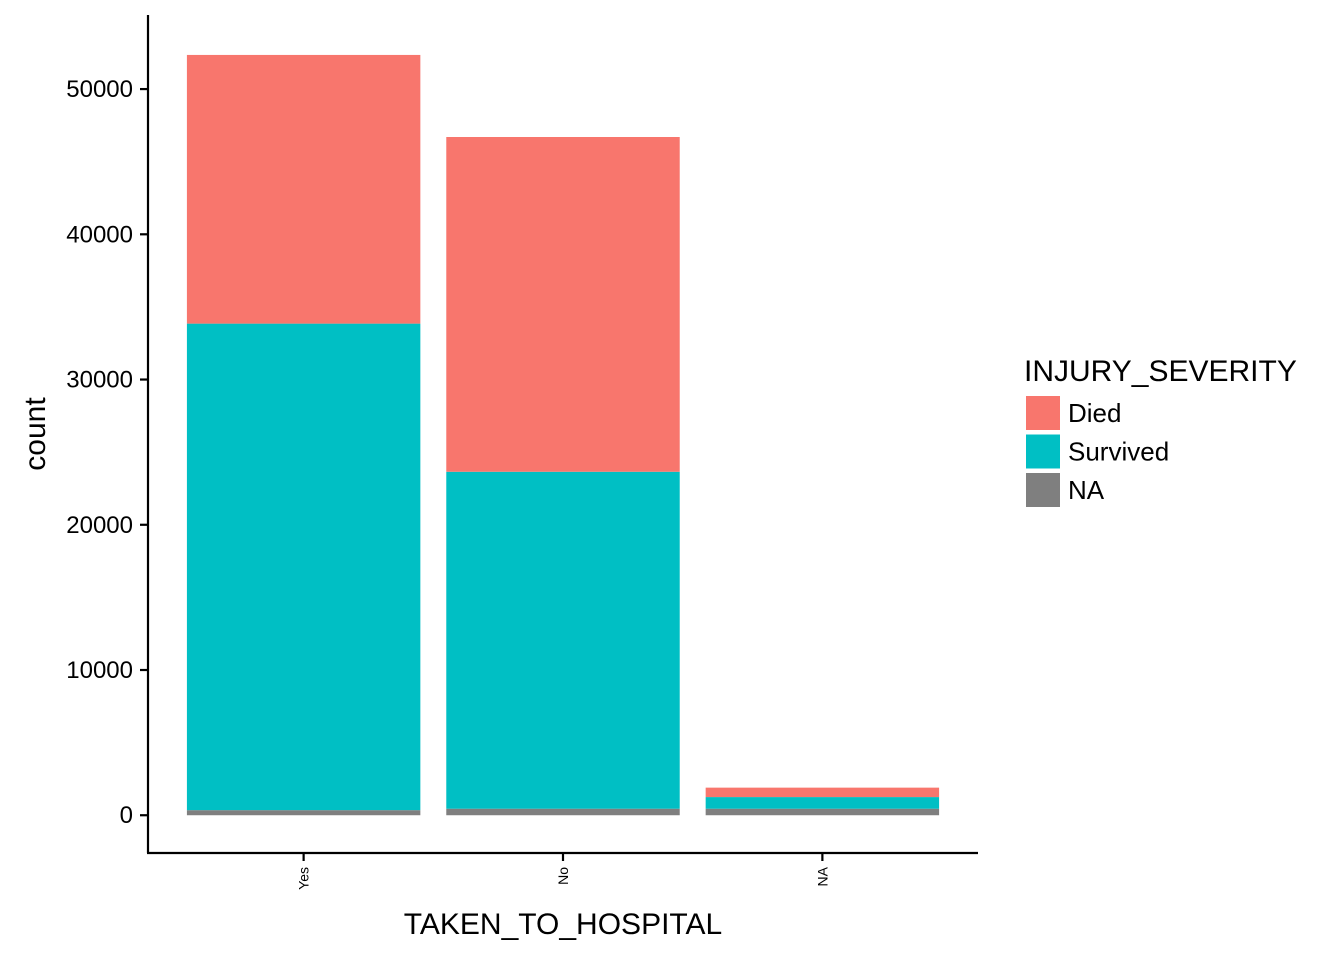 This screenshot has width=1344, height=965. What do you see at coordinates (304, 878) in the screenshot?
I see `x-tick-label-yes: Yes` at bounding box center [304, 878].